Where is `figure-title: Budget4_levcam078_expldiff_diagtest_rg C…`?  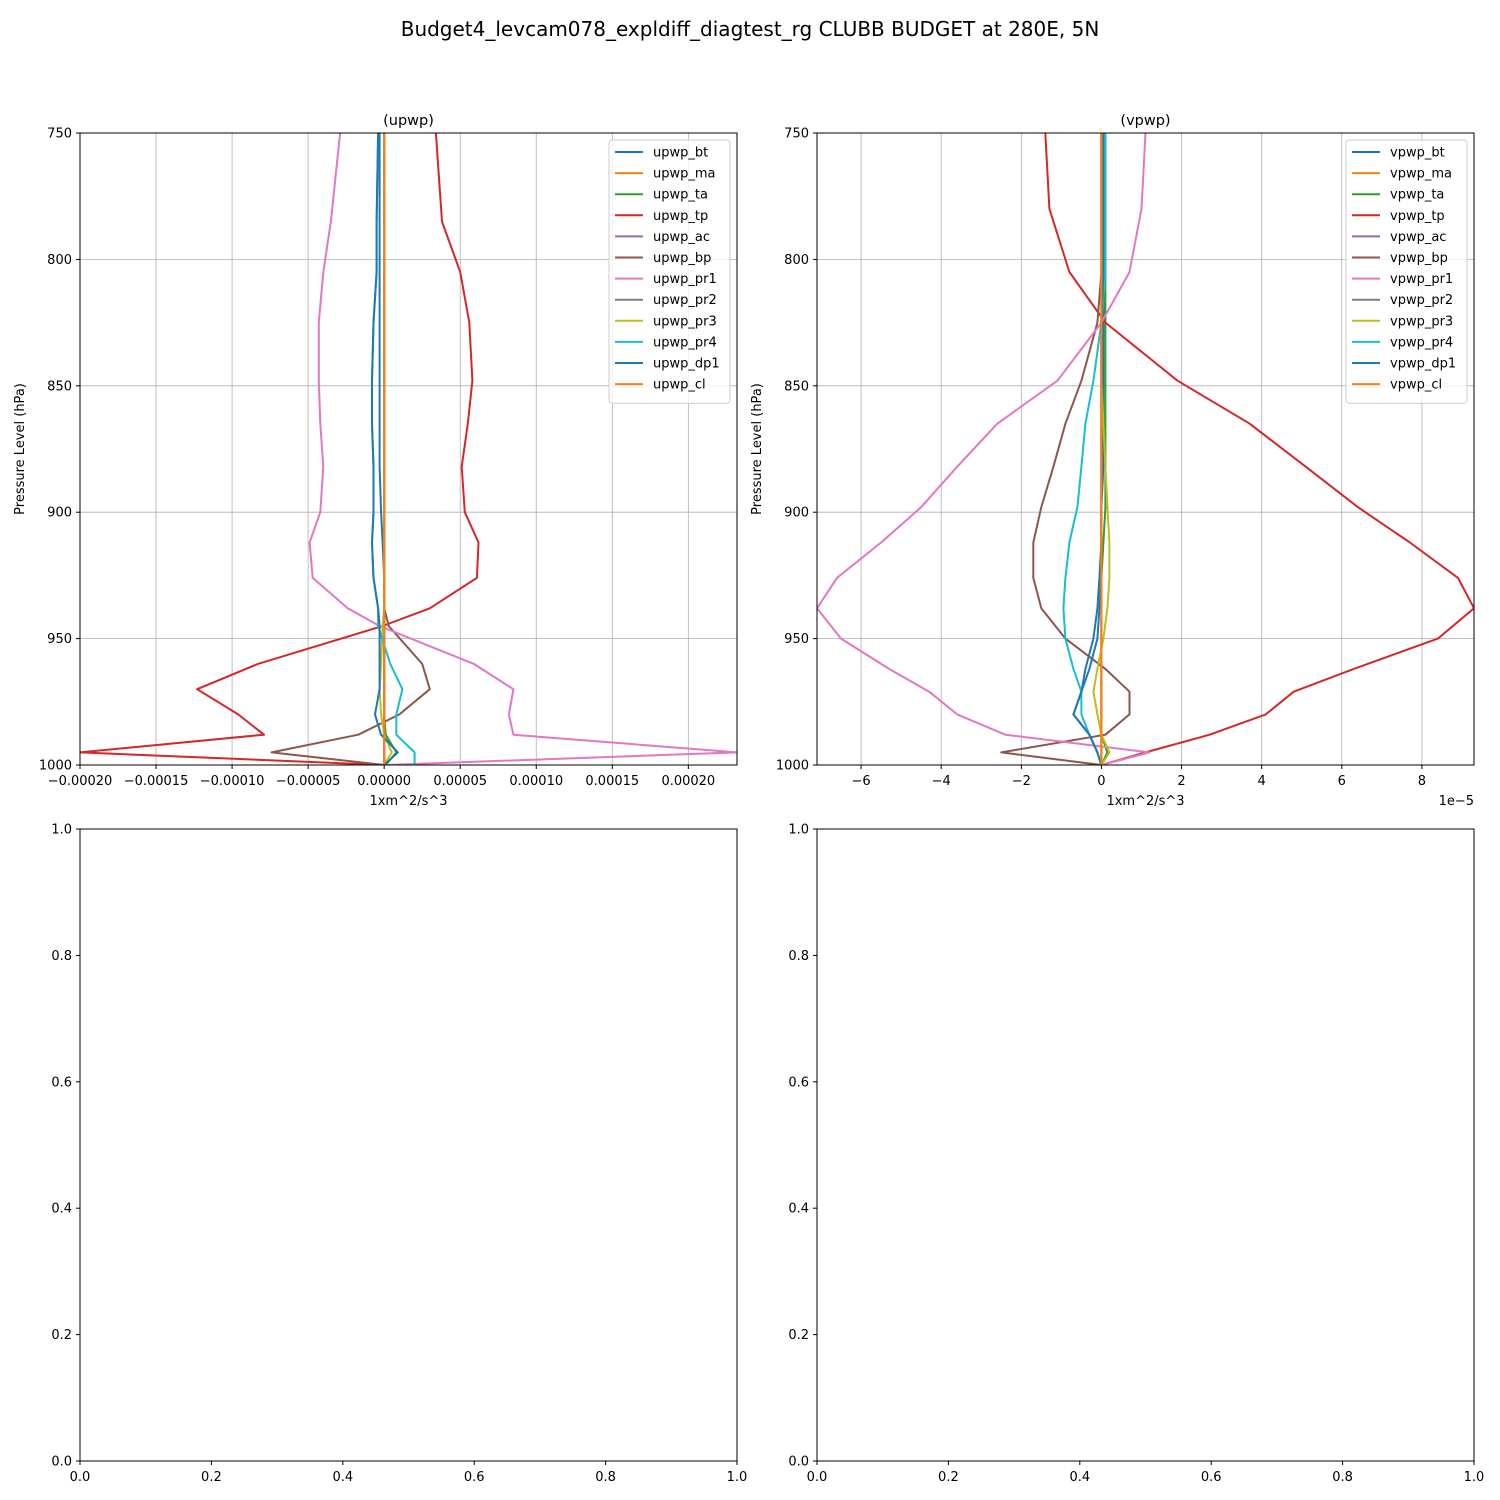
figure-title: Budget4_levcam078_expldiff_diagtest_rg C… is located at coordinates (750, 29).